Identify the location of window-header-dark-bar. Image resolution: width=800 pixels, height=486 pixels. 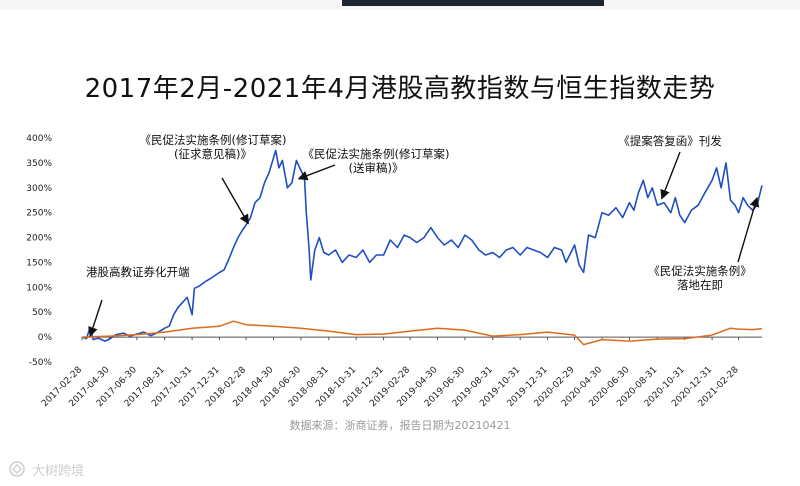
(473, 3).